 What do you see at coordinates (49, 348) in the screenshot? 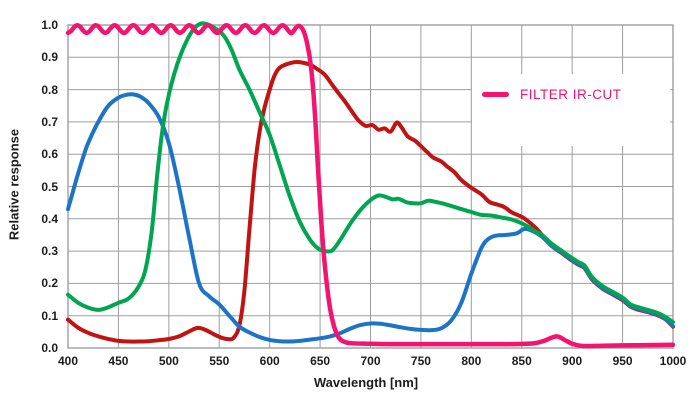
I see `y-tick-label: 0.0` at bounding box center [49, 348].